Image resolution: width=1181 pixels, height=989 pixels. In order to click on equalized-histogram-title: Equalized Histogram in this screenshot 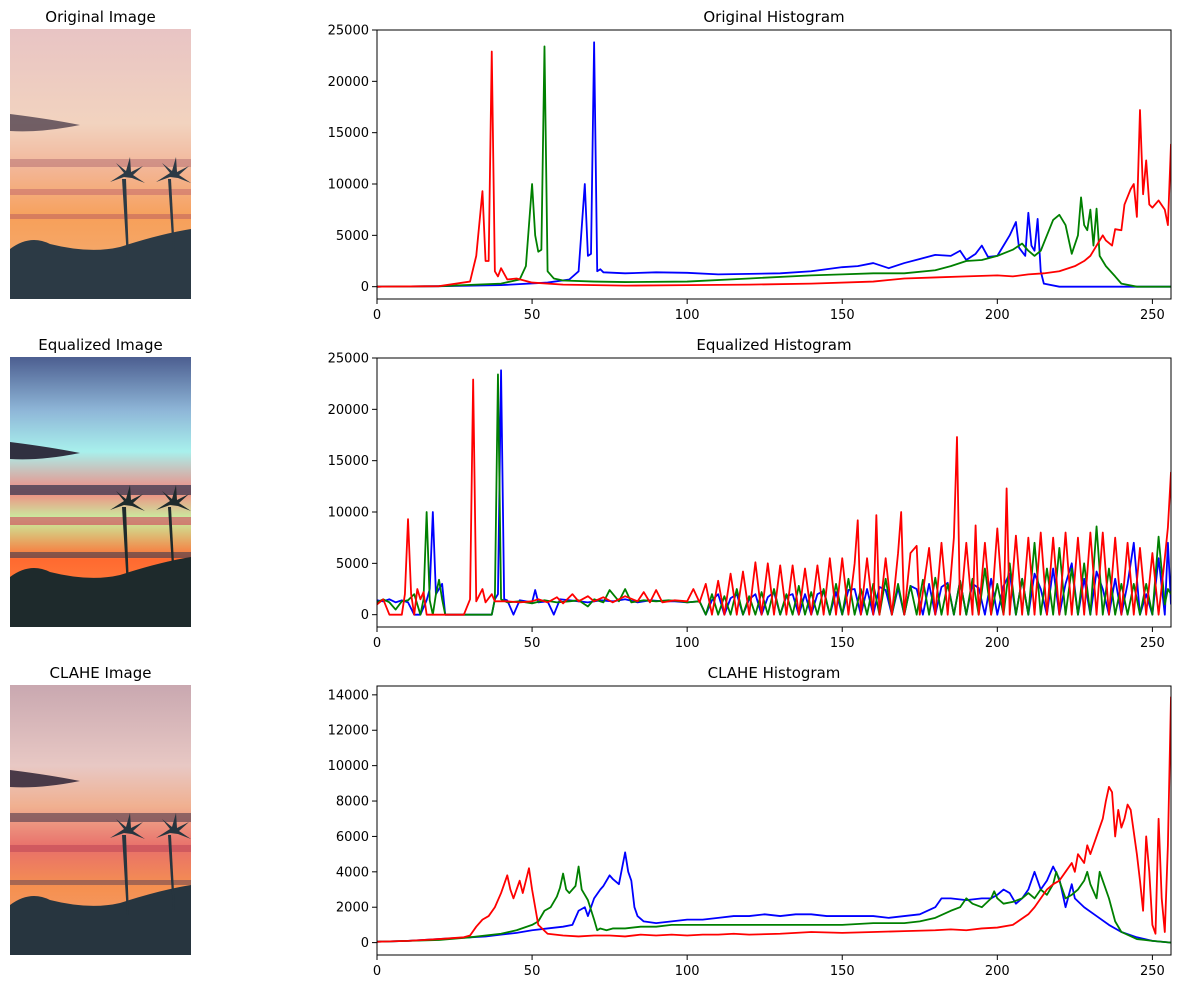, I will do `click(773, 345)`.